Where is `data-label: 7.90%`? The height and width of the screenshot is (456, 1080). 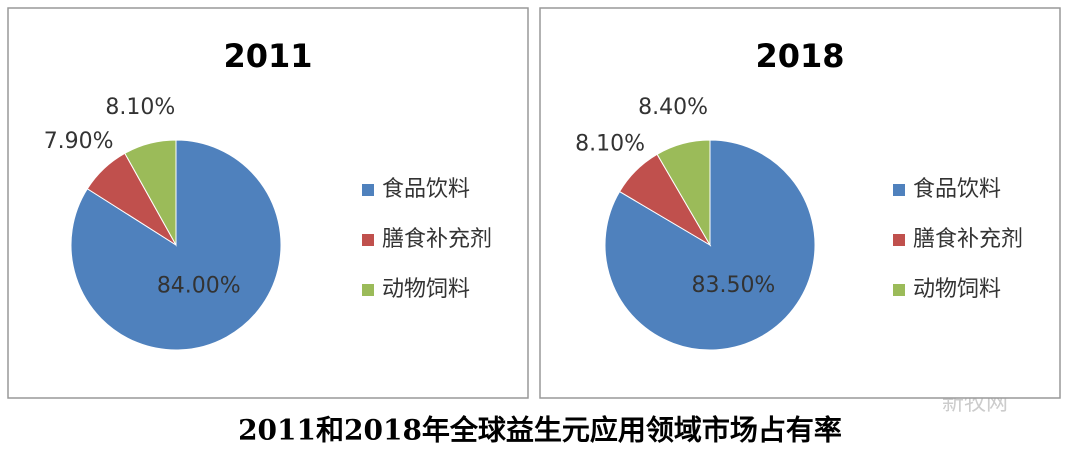
data-label: 7.90% is located at coordinates (79, 141).